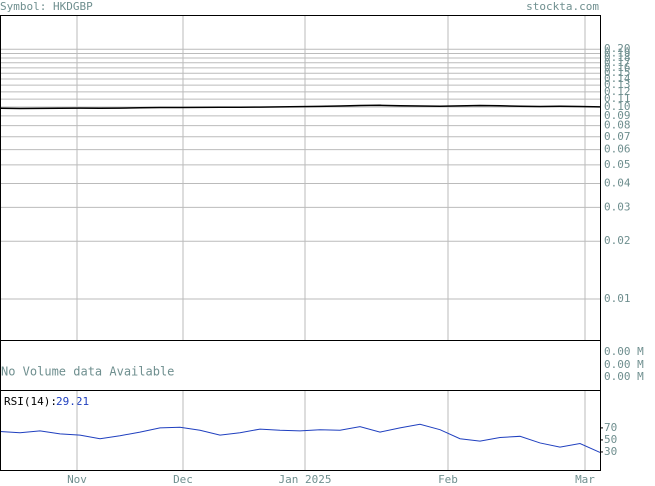 The width and height of the screenshot is (655, 486). What do you see at coordinates (610, 451) in the screenshot?
I see `y-tick-label: 30` at bounding box center [610, 451].